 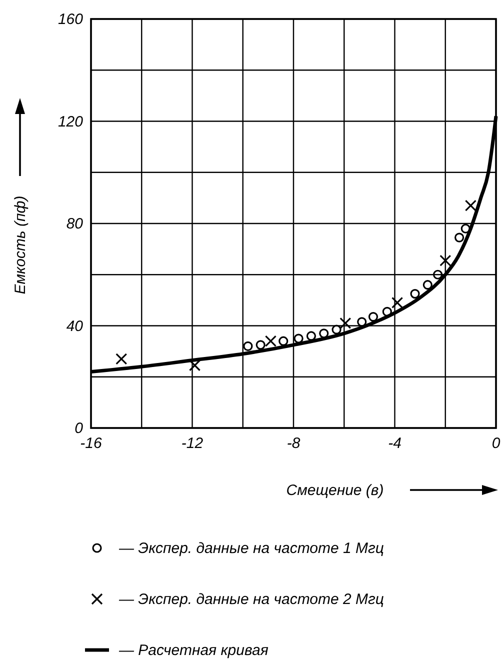 What do you see at coordinates (71, 121) in the screenshot?
I see `y-tick-label: 120` at bounding box center [71, 121].